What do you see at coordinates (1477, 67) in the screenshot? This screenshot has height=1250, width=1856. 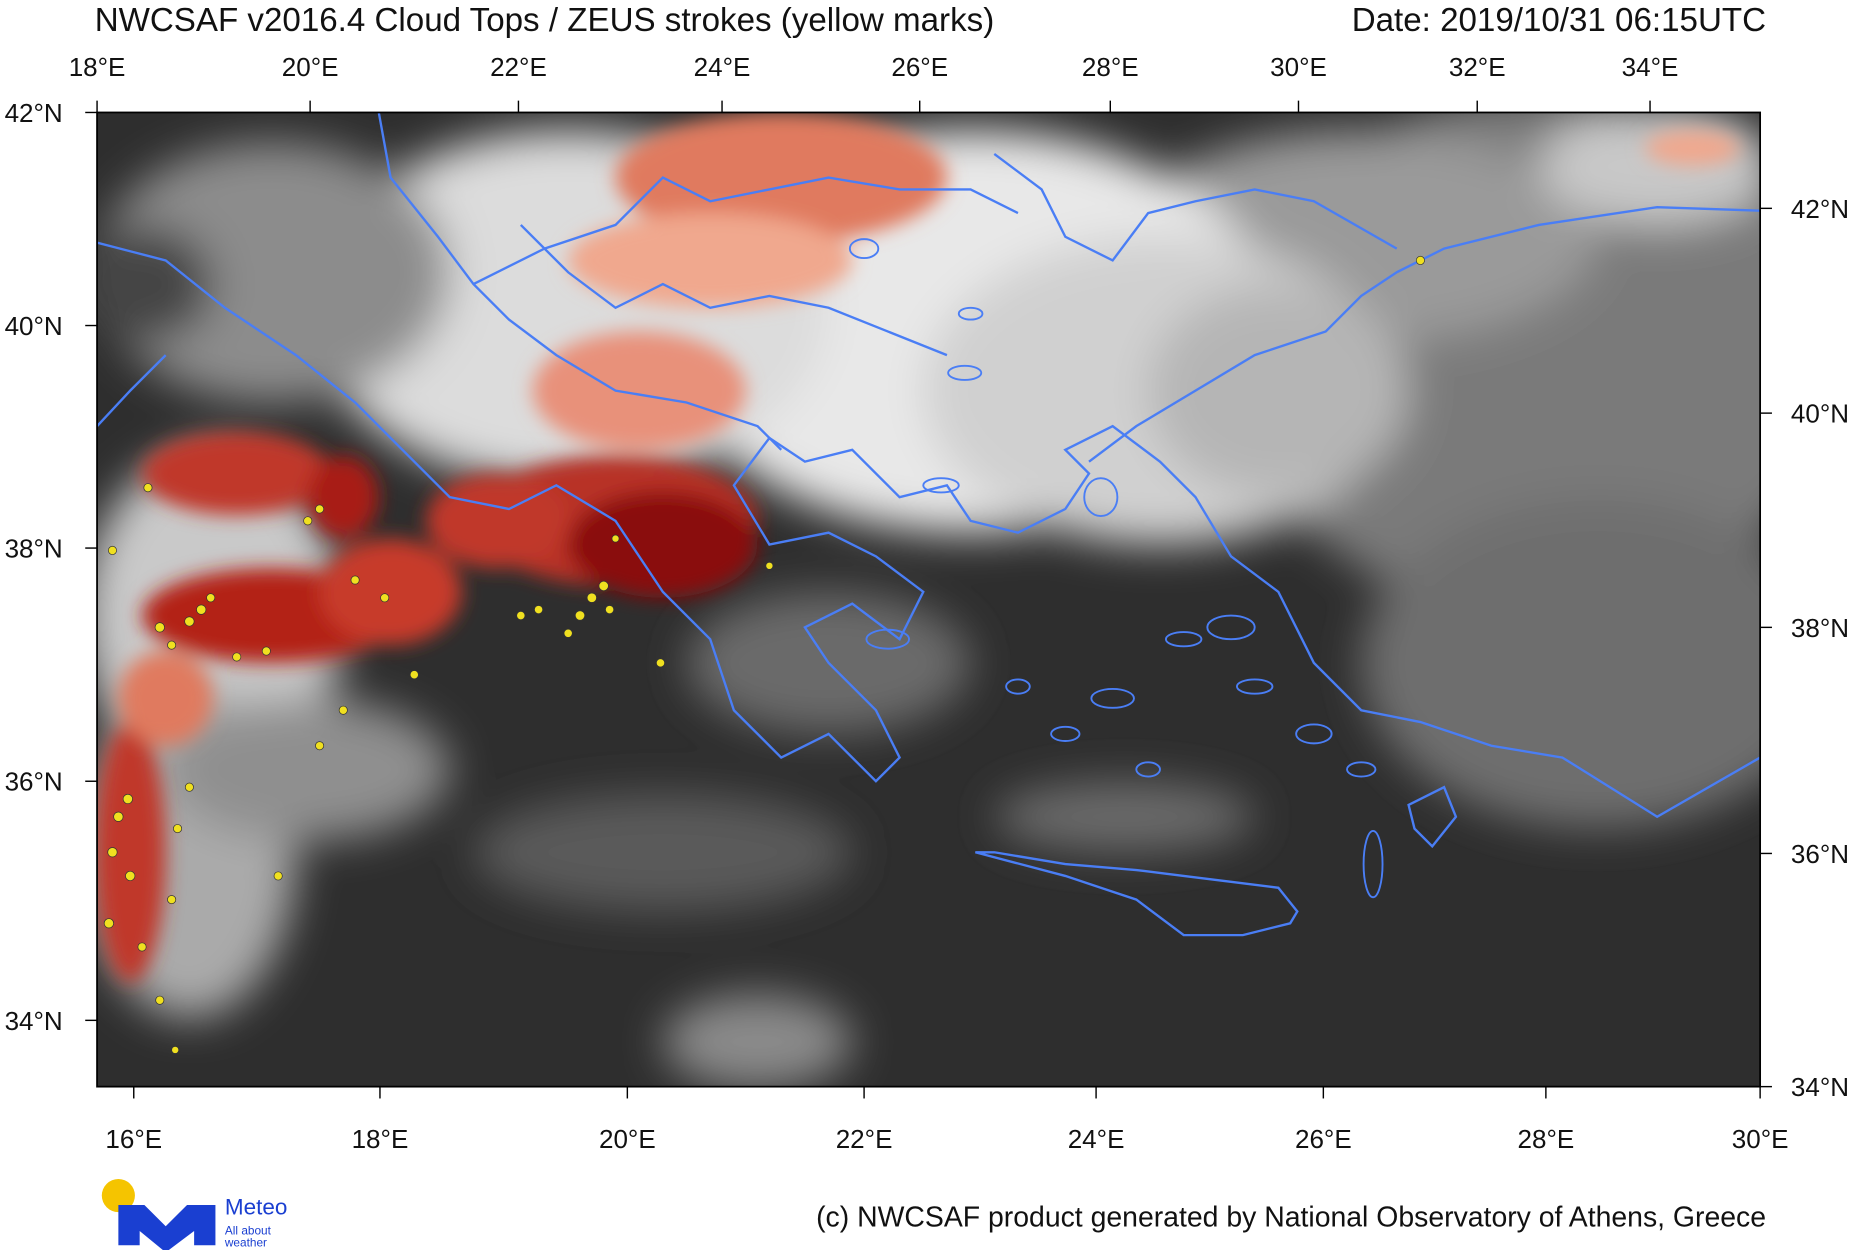 I see `top-axis-label: 32°E` at bounding box center [1477, 67].